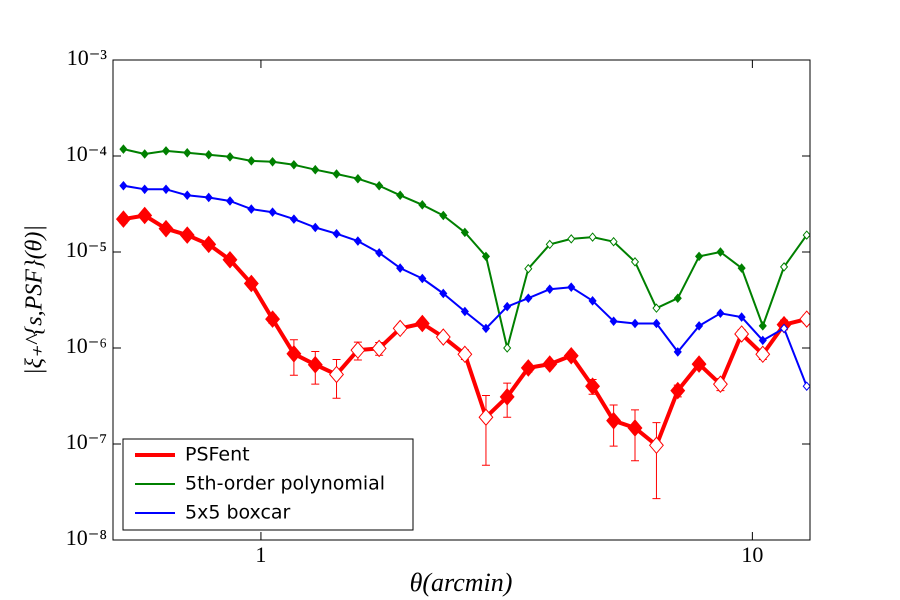 The width and height of the screenshot is (900, 600). I want to click on y-tick-label: 10⁻⁶, so click(86, 345).